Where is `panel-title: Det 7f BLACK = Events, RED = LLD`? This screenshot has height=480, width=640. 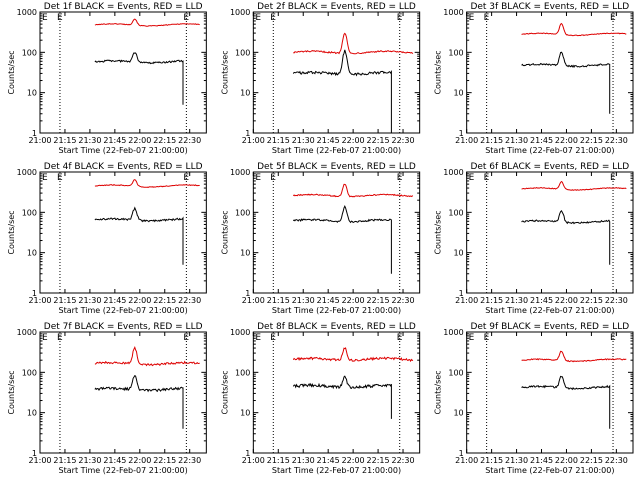 panel-title: Det 7f BLACK = Events, RED = LLD is located at coordinates (123, 327).